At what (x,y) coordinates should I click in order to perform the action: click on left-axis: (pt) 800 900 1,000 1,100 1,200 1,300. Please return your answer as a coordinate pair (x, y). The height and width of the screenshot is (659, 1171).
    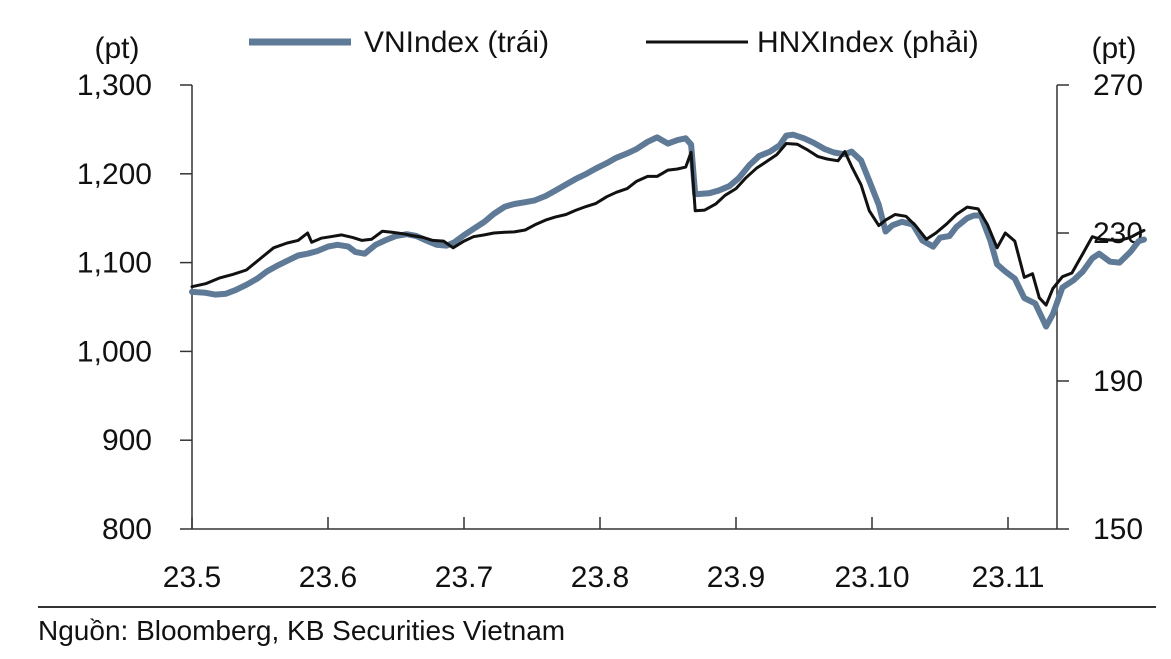
    Looking at the image, I should click on (135, 289).